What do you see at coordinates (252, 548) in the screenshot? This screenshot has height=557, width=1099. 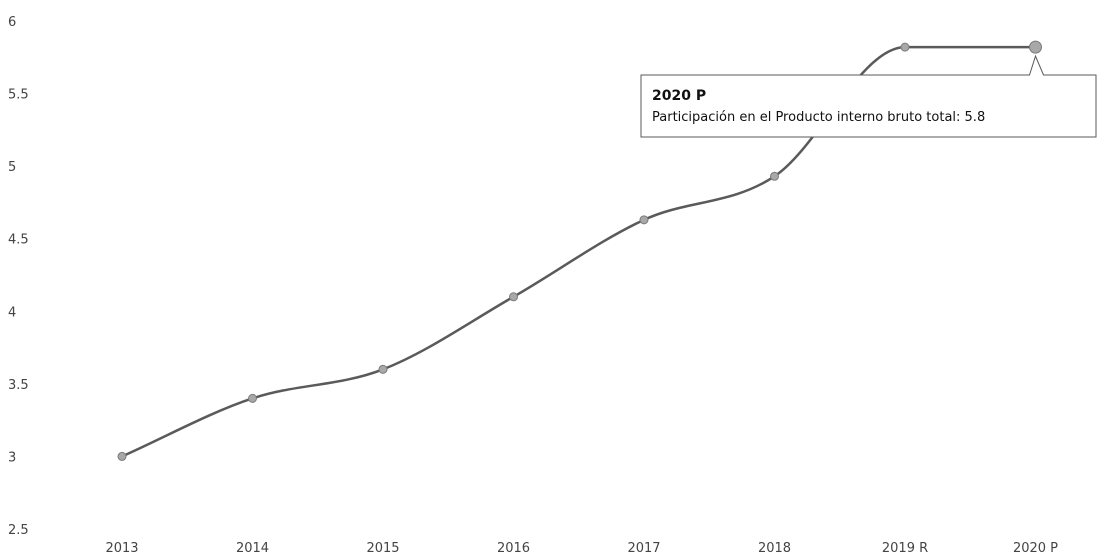 I see `x-tick-label: 2014` at bounding box center [252, 548].